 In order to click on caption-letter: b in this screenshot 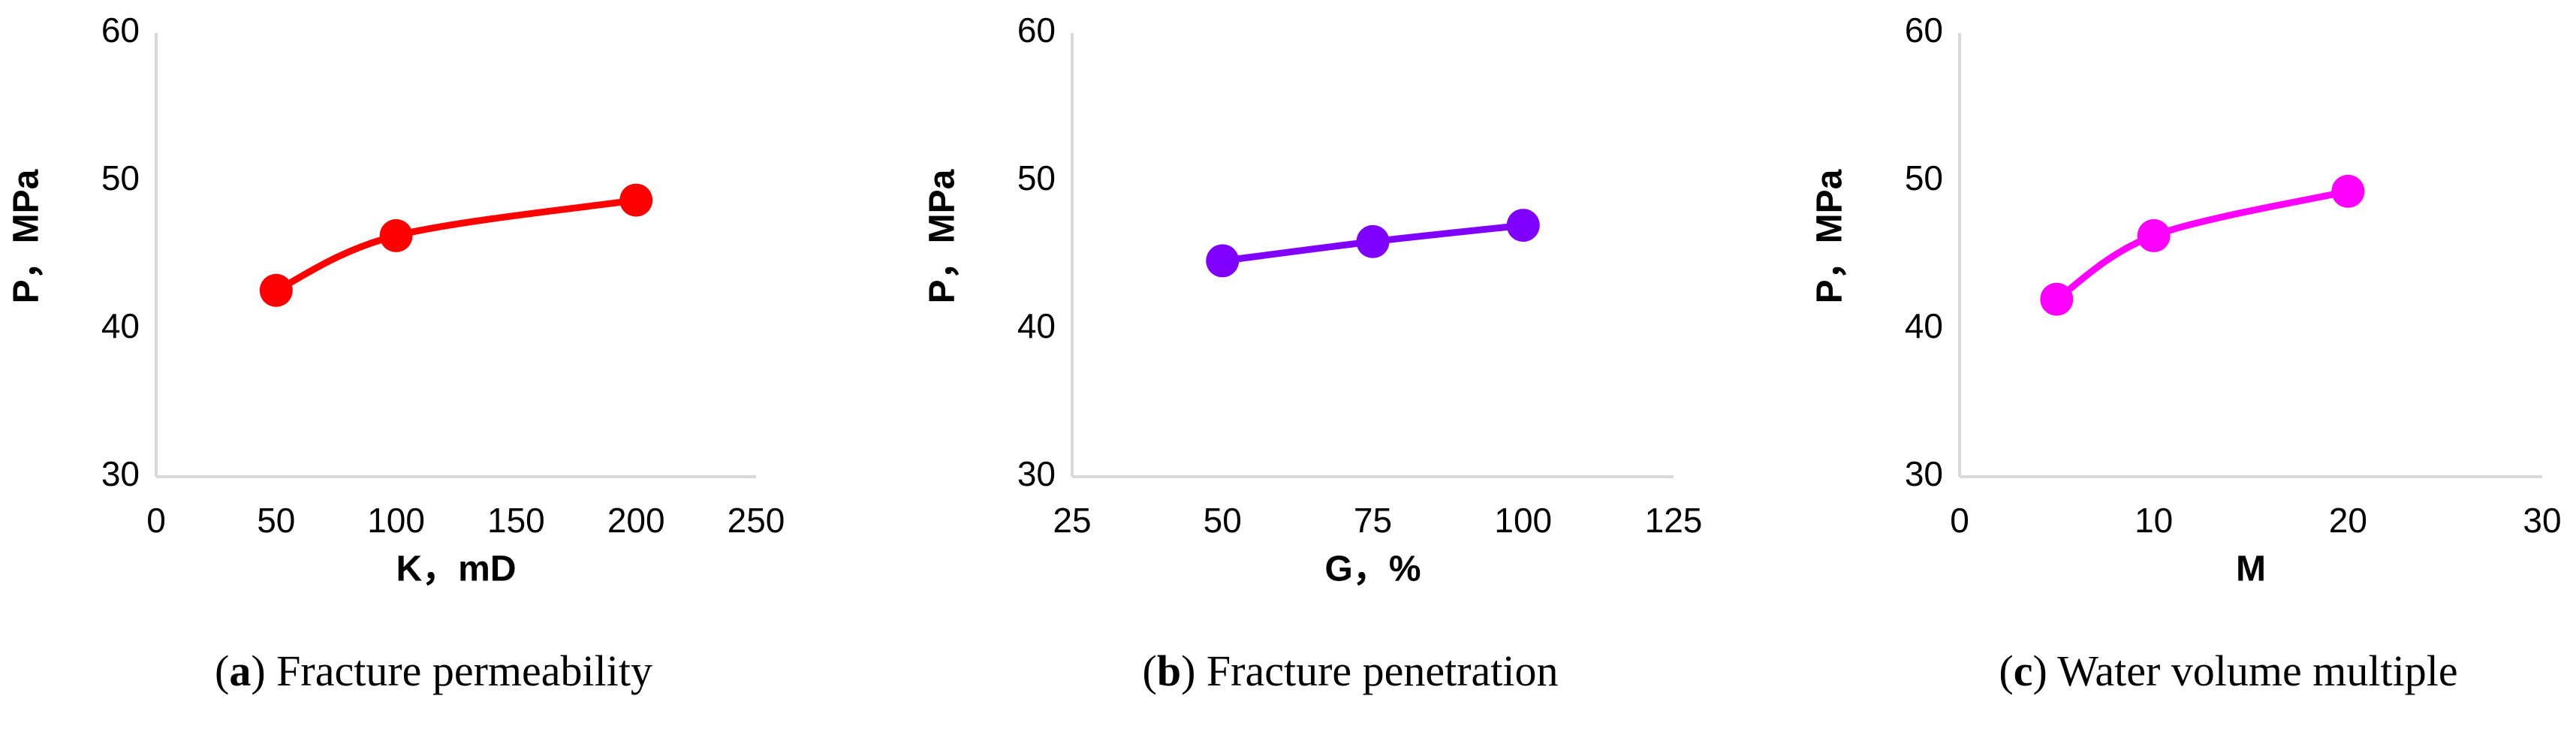, I will do `click(1169, 670)`.